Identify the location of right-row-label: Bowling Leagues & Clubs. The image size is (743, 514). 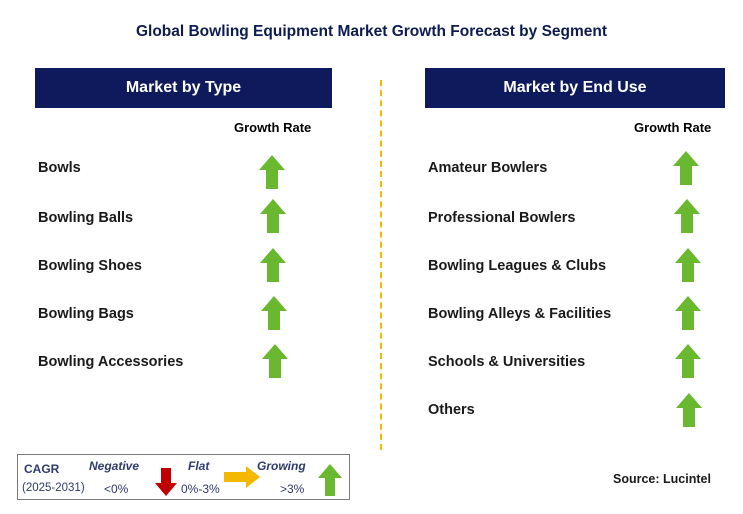
(517, 266).